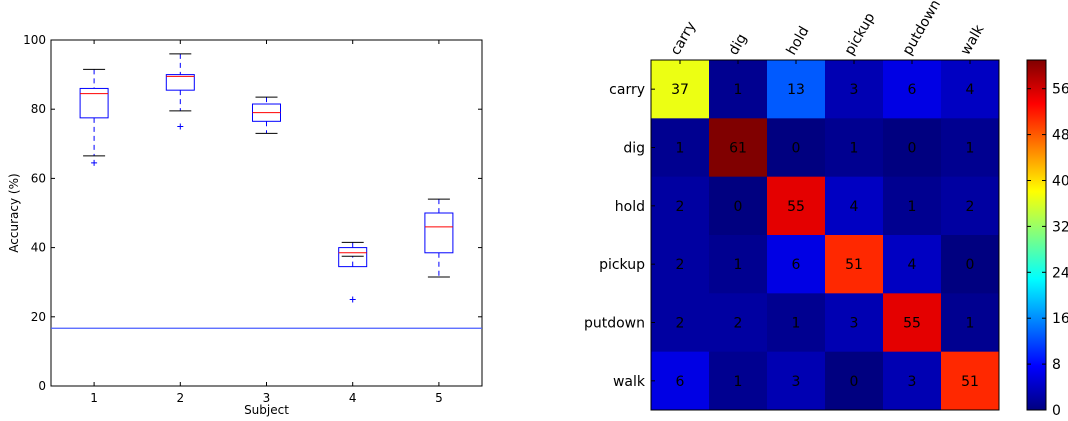 This screenshot has width=1068, height=421. I want to click on column-label: carry, so click(684, 38).